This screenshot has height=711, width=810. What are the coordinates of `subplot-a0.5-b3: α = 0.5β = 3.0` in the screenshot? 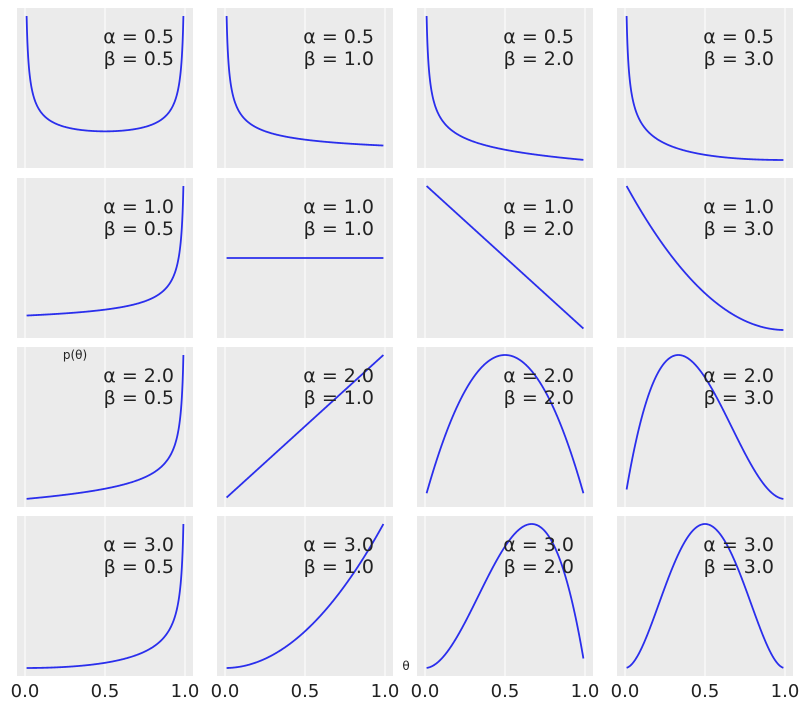 It's located at (705, 88).